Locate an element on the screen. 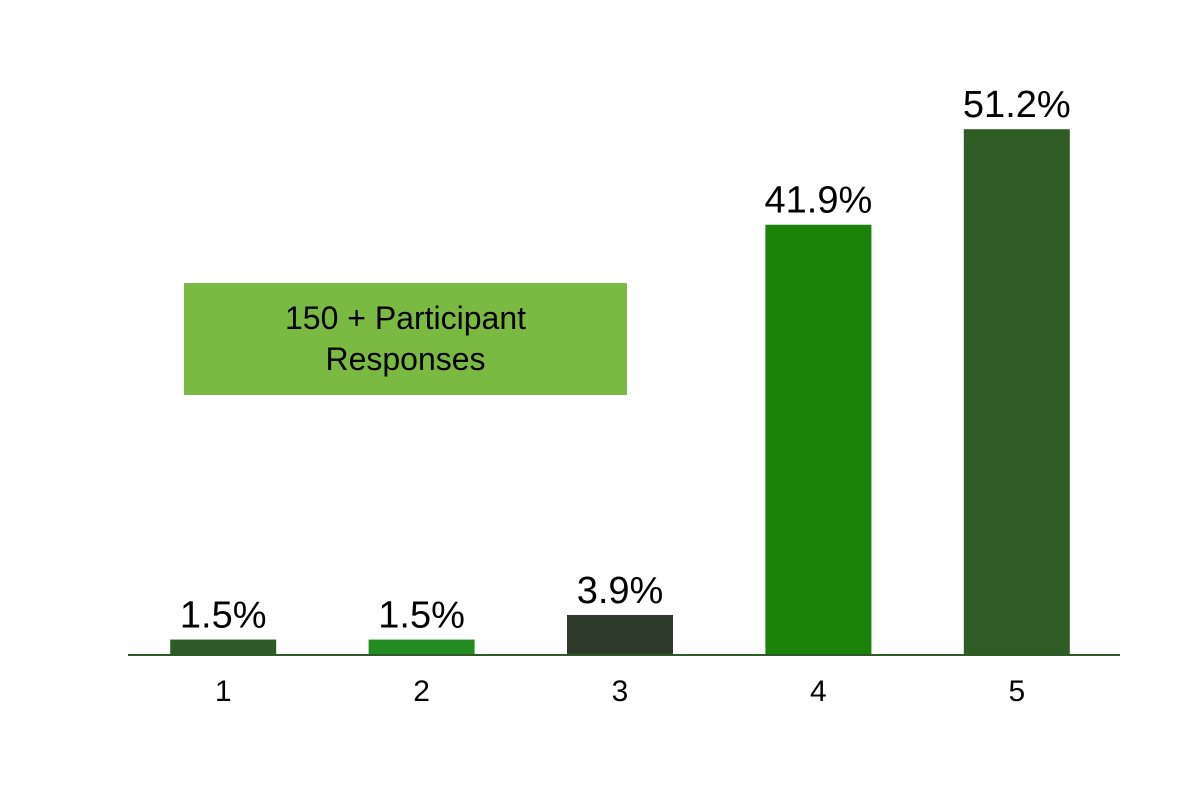 This screenshot has height=800, width=1200. x-tick-label-3: 3 is located at coordinates (620, 691).